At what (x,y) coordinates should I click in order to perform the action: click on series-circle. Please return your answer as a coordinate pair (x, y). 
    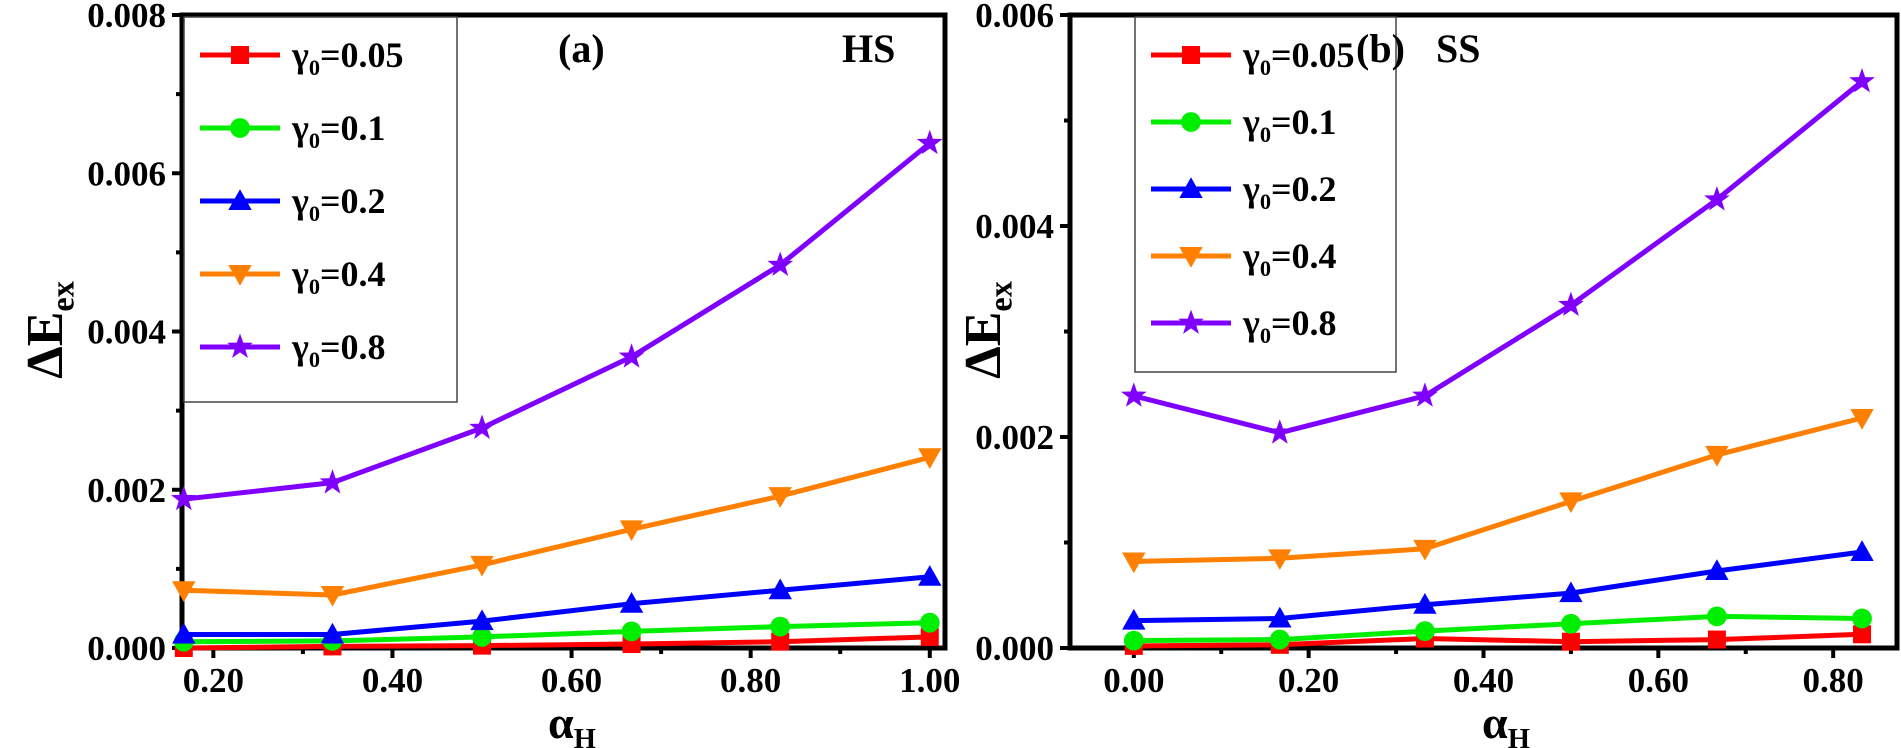
    Looking at the image, I should click on (1497, 628).